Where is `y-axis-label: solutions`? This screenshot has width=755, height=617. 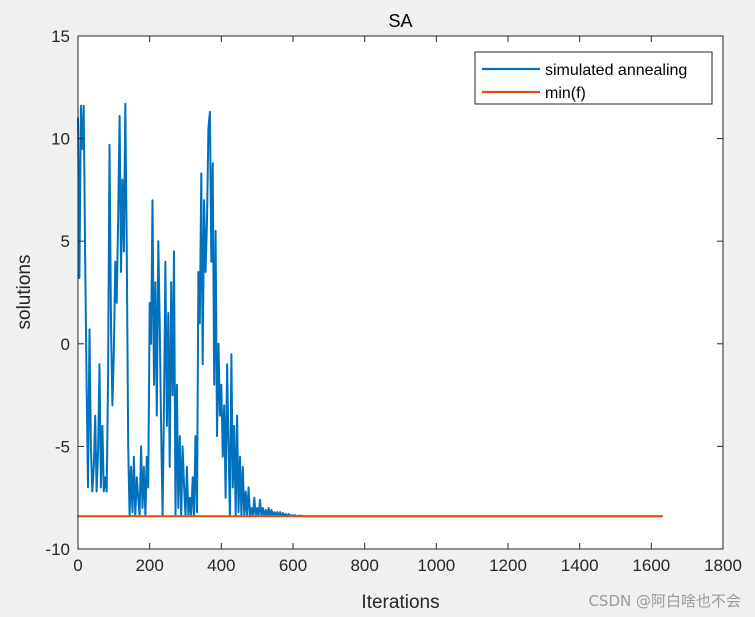 y-axis-label: solutions is located at coordinates (24, 292).